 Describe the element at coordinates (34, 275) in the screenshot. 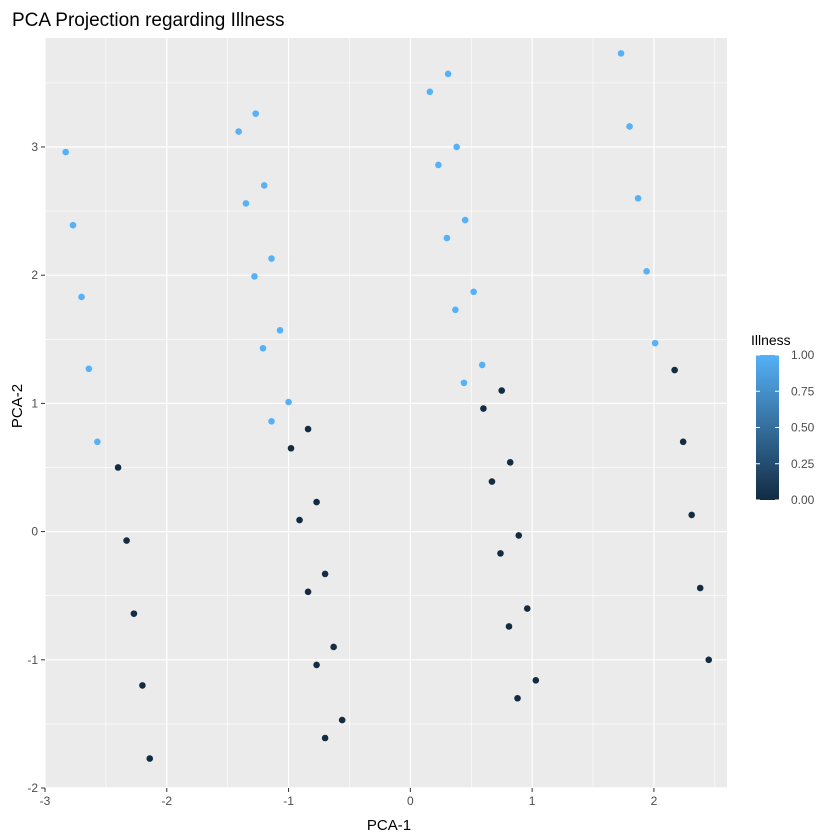

I see `y-tick-label: 2` at that location.